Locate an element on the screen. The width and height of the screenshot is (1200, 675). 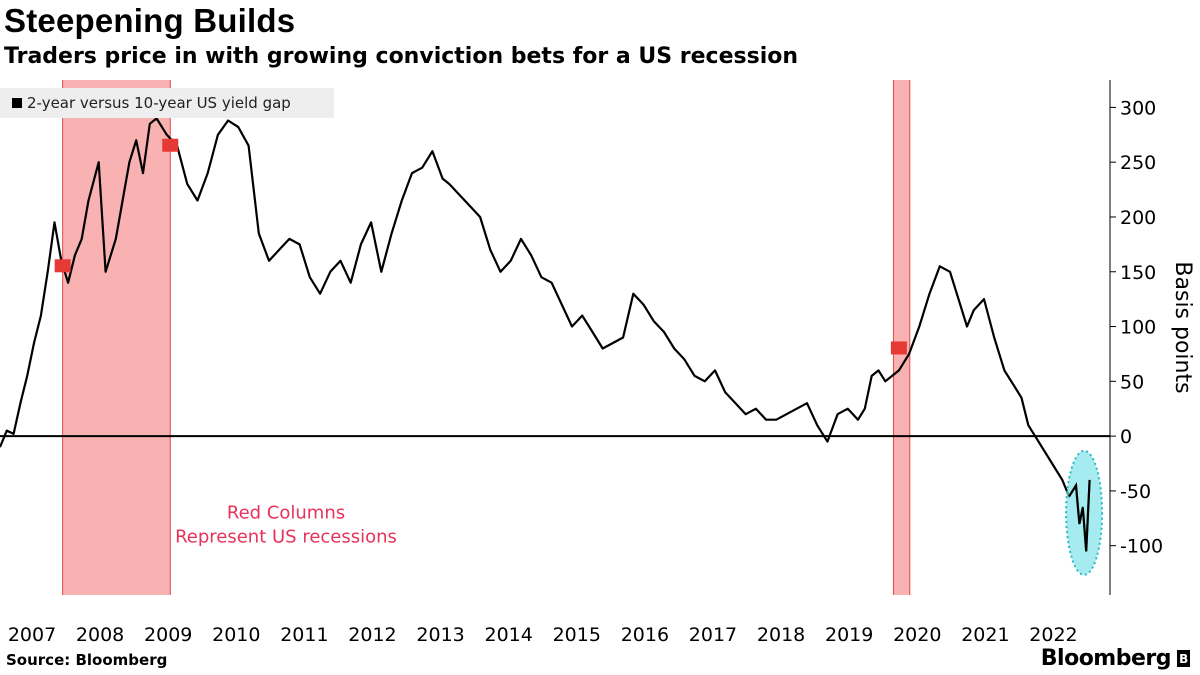
legend-swatch is located at coordinates (17, 103).